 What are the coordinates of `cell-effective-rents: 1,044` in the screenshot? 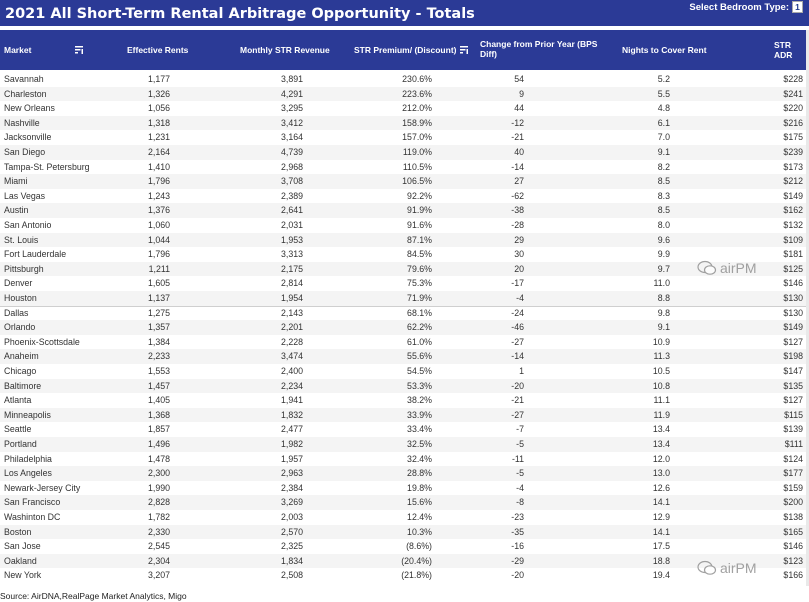 It's located at (158, 239).